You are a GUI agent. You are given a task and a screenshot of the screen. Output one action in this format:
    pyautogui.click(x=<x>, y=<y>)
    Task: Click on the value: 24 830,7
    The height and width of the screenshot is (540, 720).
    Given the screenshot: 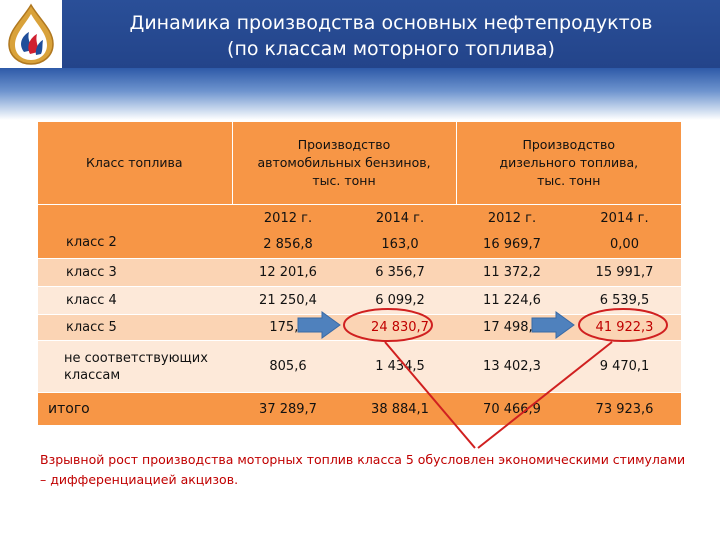 What is the action you would take?
    pyautogui.click(x=400, y=327)
    